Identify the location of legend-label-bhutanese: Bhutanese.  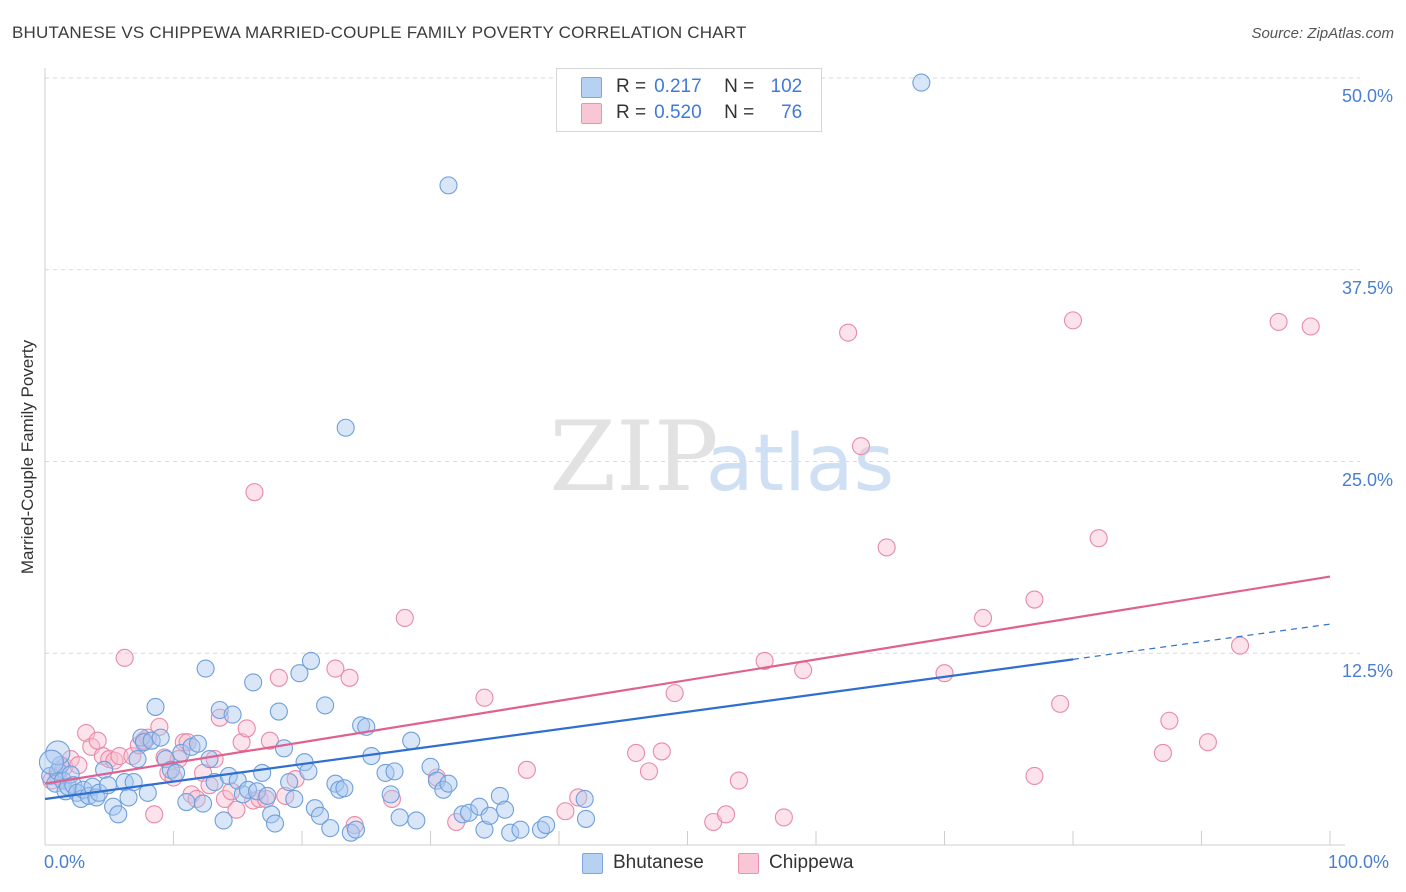
(658, 862).